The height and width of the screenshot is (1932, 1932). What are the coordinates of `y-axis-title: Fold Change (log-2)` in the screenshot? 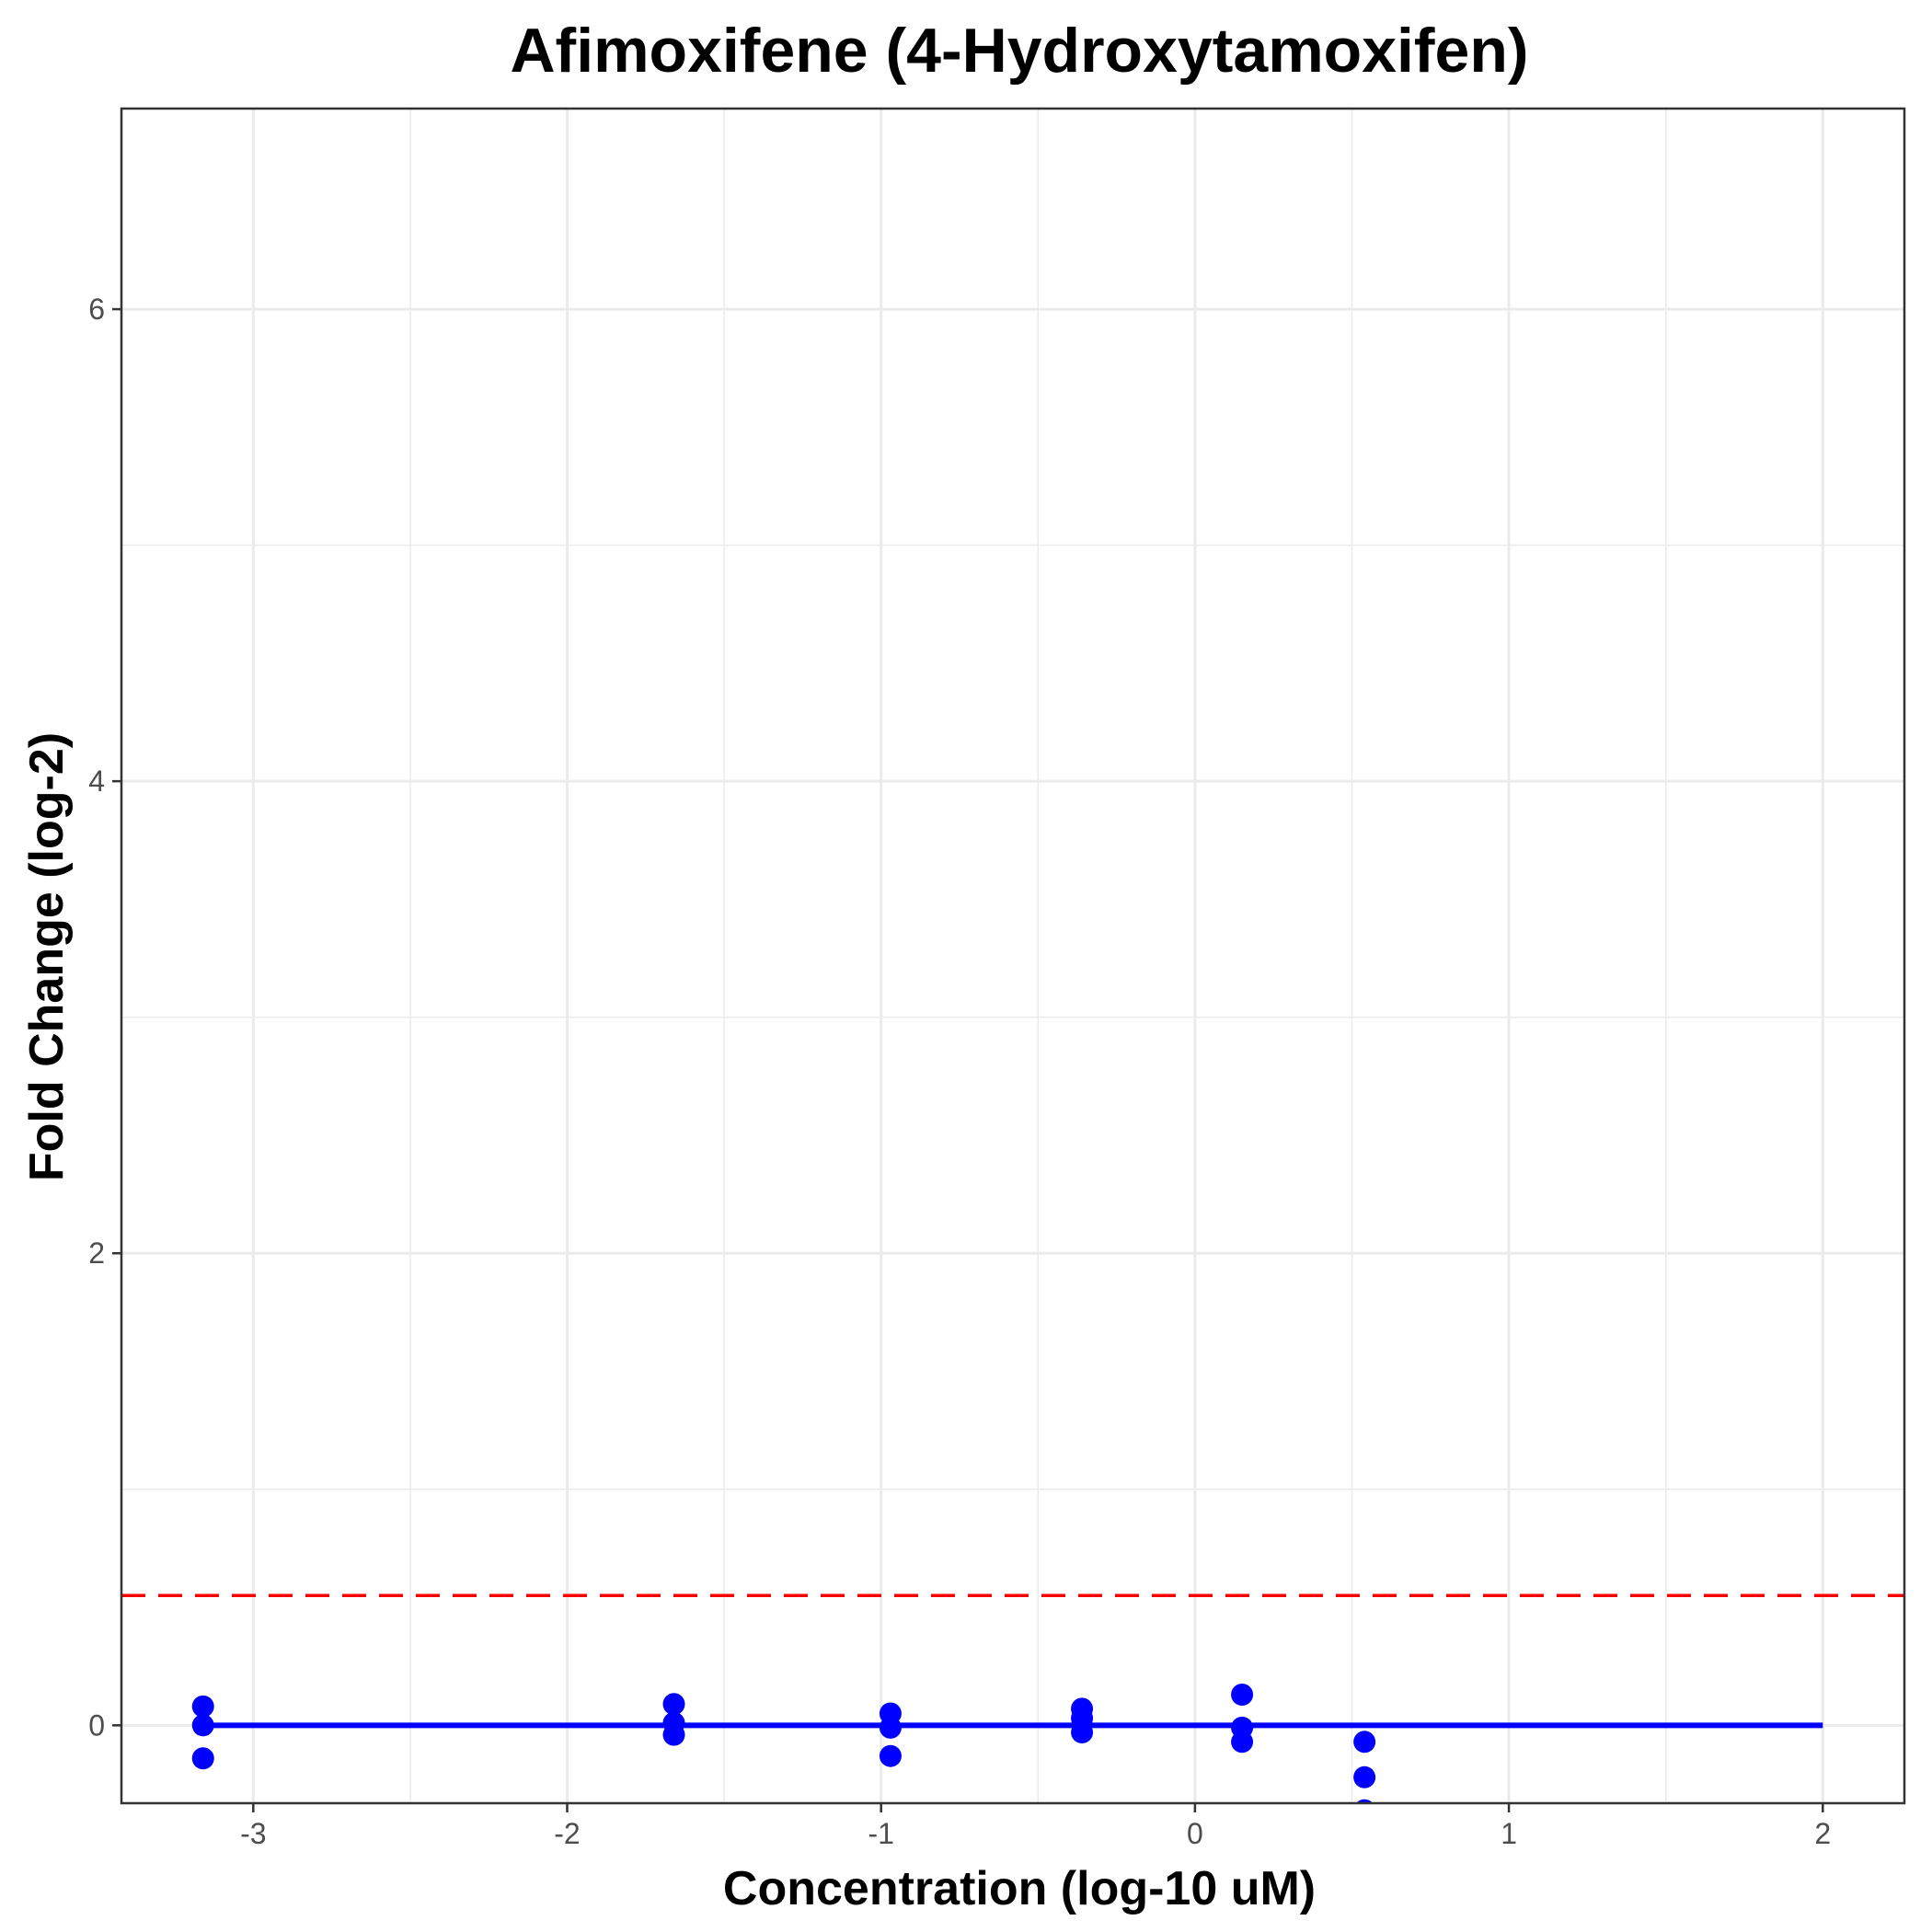 It's located at (47, 956).